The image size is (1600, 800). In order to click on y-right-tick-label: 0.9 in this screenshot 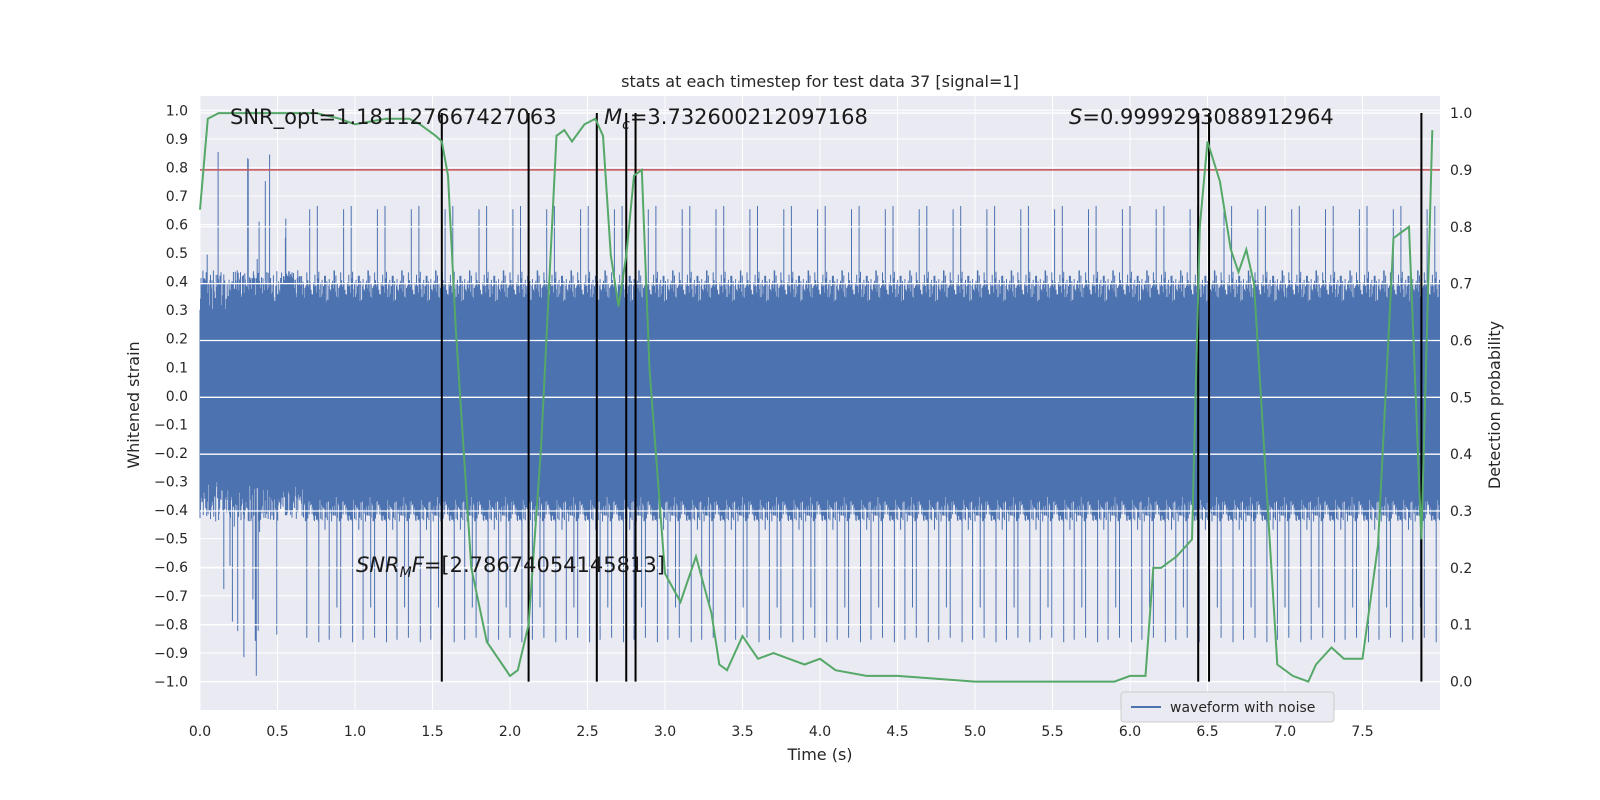, I will do `click(1461, 171)`.